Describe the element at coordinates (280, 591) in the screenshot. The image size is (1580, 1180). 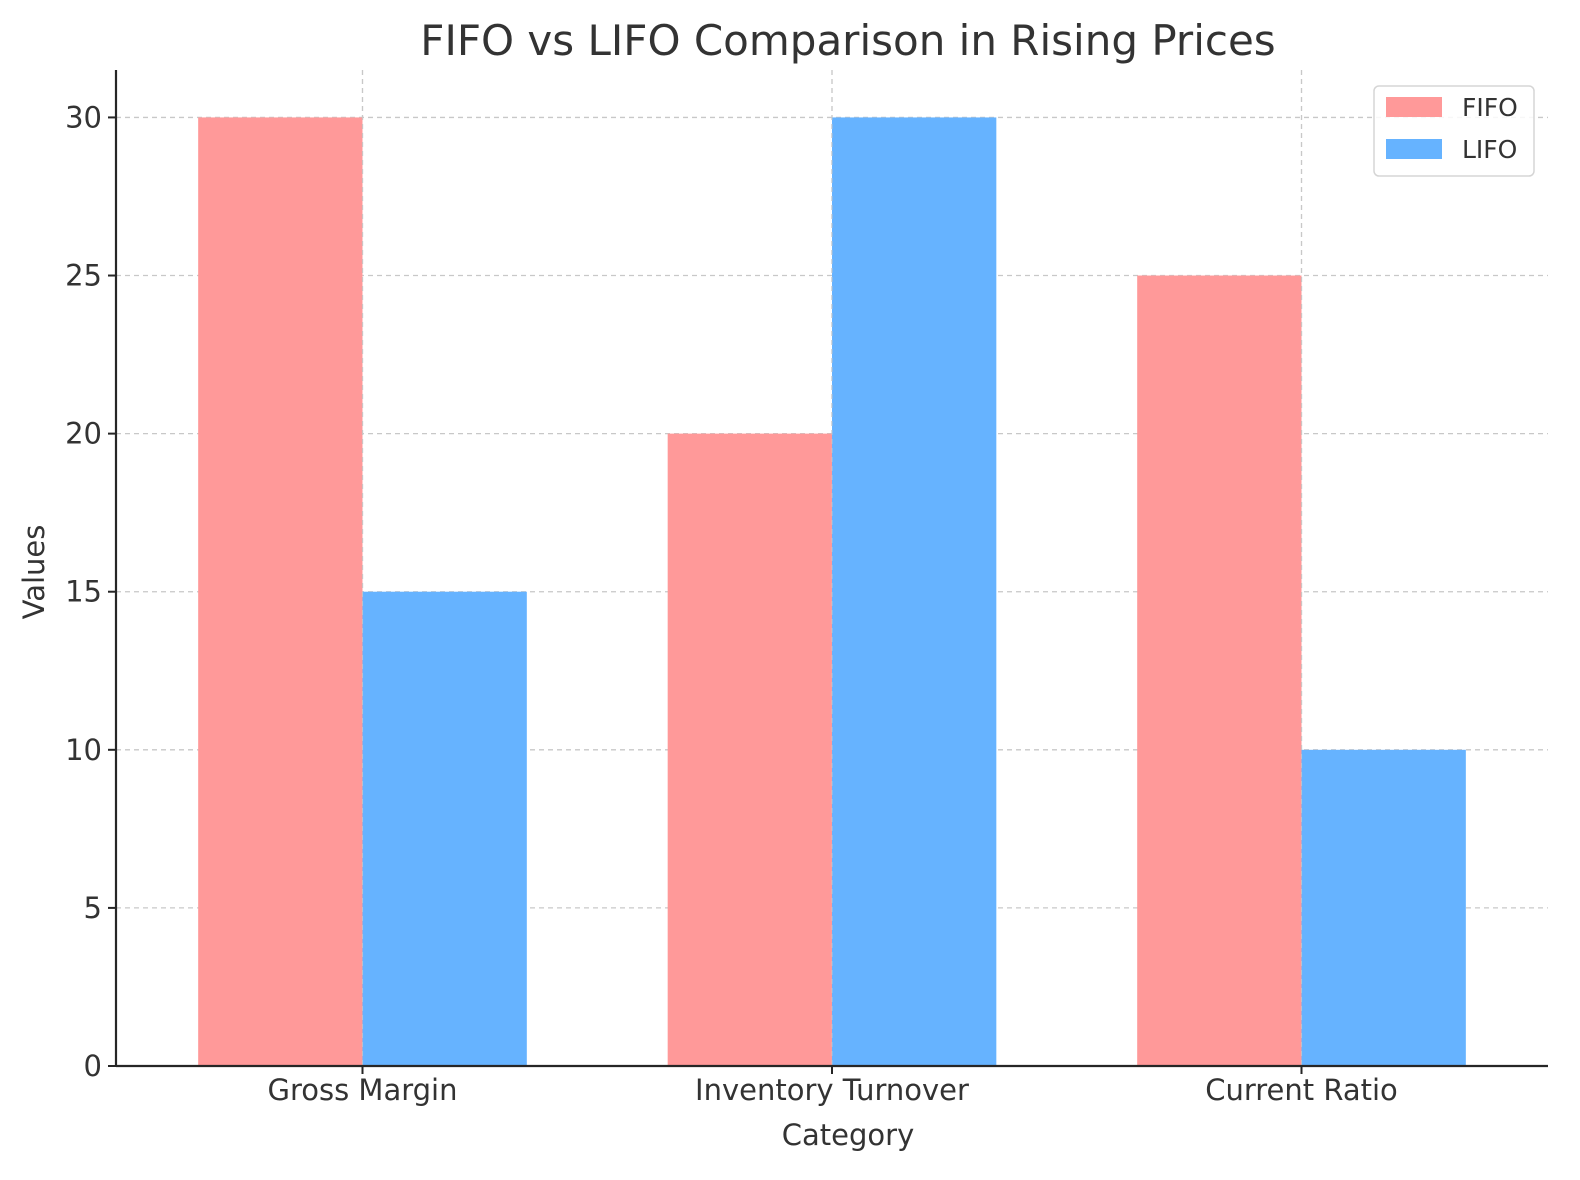
I see `bar-fifo-gross-margin` at that location.